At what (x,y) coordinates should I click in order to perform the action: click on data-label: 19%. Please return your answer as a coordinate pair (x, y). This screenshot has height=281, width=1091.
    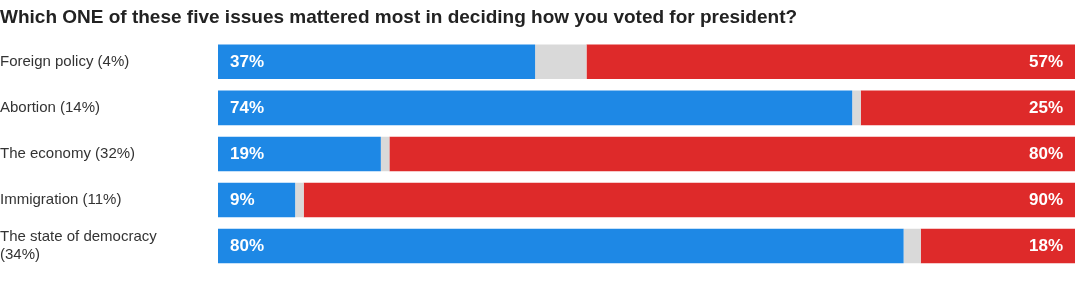
    Looking at the image, I should click on (247, 153).